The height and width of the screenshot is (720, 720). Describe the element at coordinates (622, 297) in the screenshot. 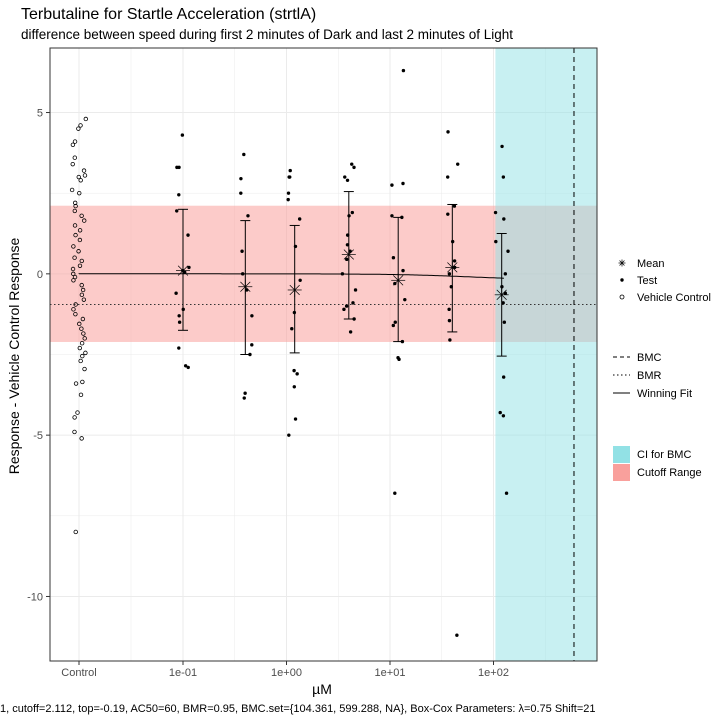

I see `legend-open-circle-icon` at that location.